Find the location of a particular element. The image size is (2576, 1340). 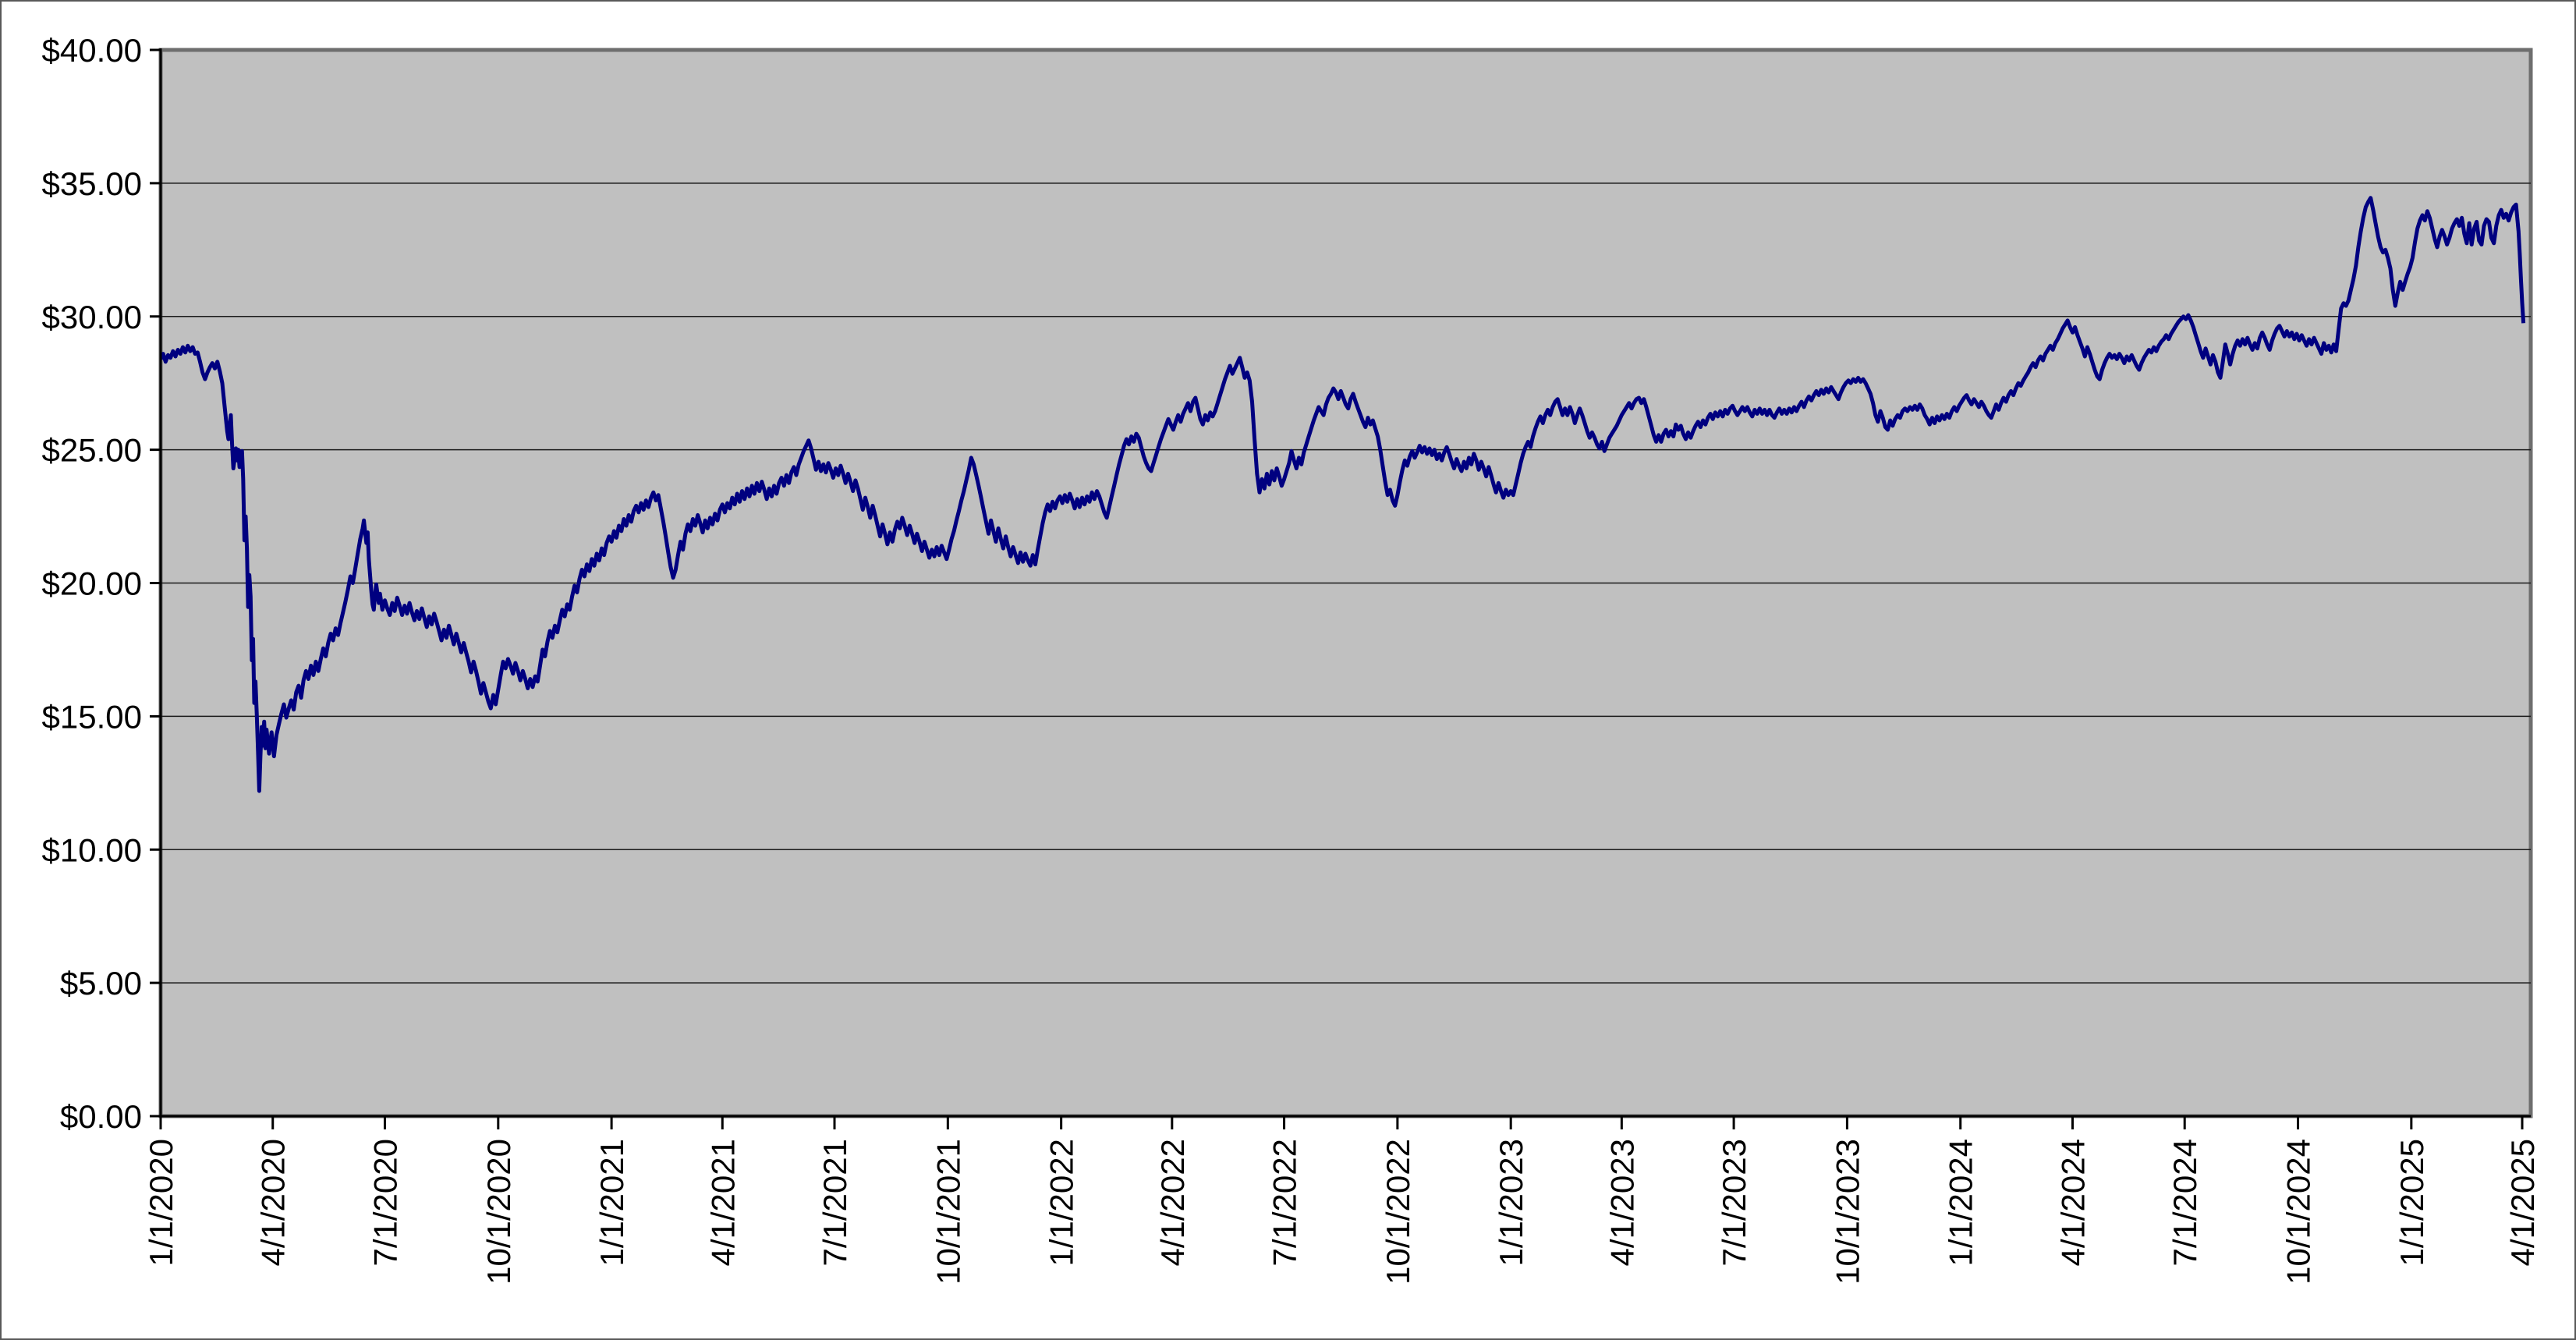

x-axis-label: 1/1/2024 is located at coordinates (1961, 1203).